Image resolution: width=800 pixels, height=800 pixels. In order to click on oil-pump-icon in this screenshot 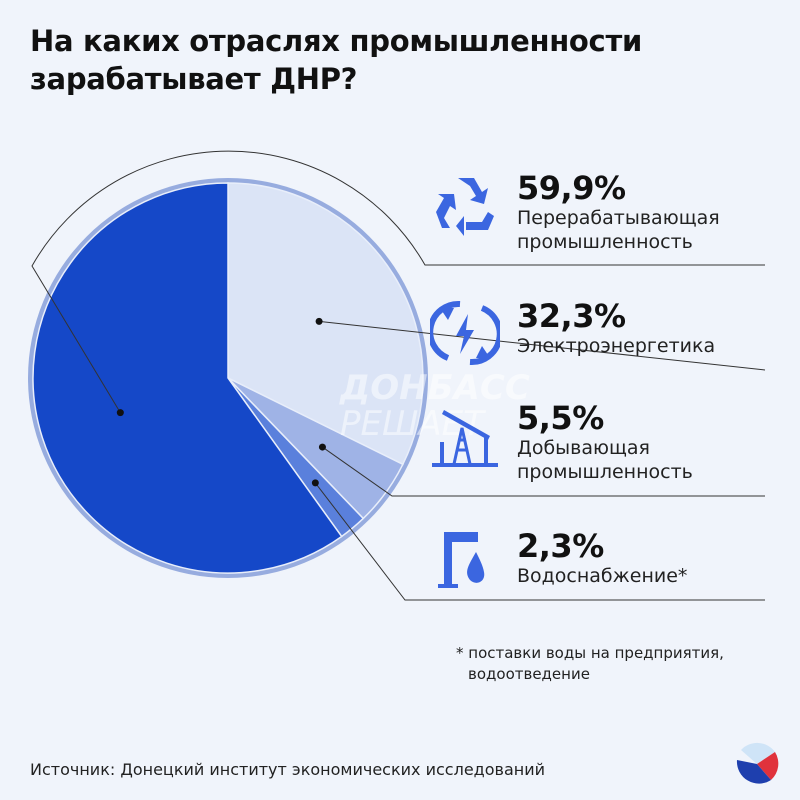, I will do `click(465, 438)`.